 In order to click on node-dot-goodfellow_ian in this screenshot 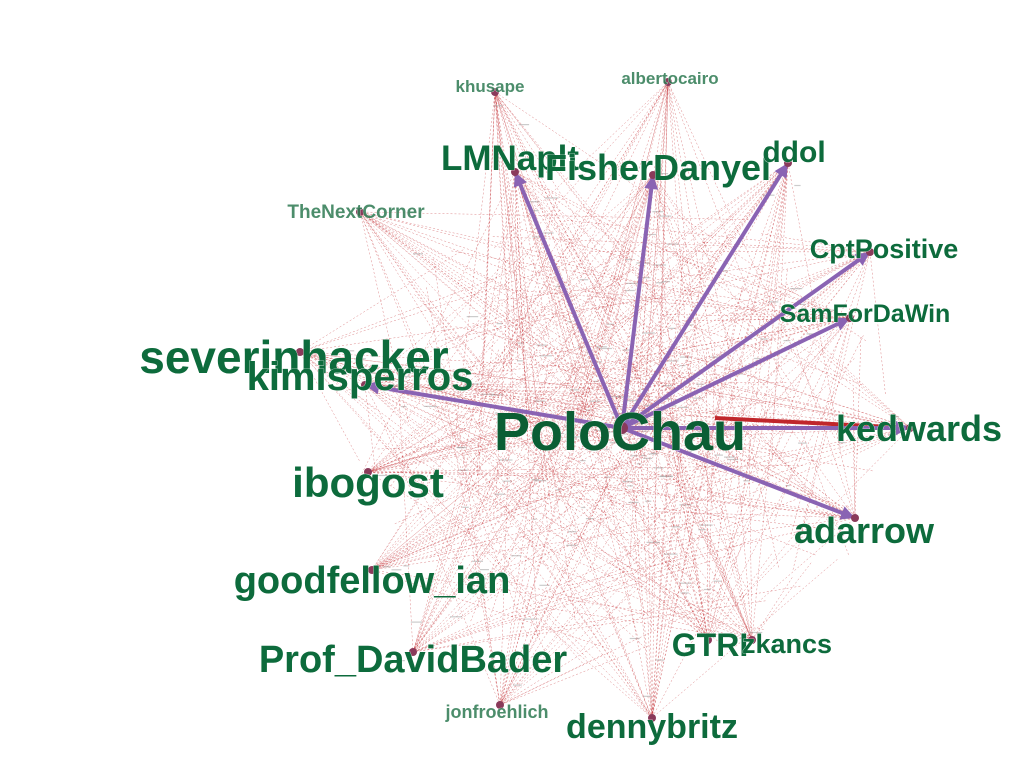, I will do `click(372, 570)`.